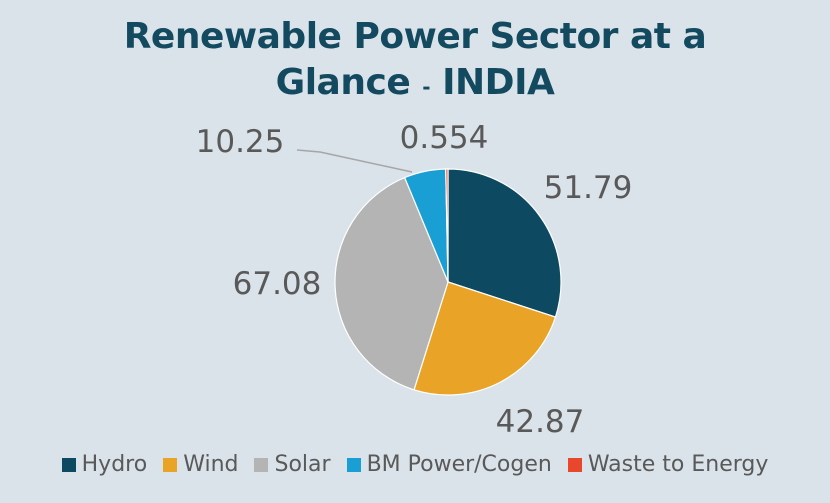 The width and height of the screenshot is (830, 503). What do you see at coordinates (277, 284) in the screenshot?
I see `data-label-solar: 67.08` at bounding box center [277, 284].